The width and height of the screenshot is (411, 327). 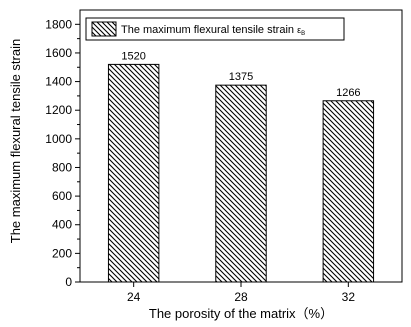 What do you see at coordinates (15, 141) in the screenshot?
I see `y-axis-title: The maximum flexural tensile strain` at bounding box center [15, 141].